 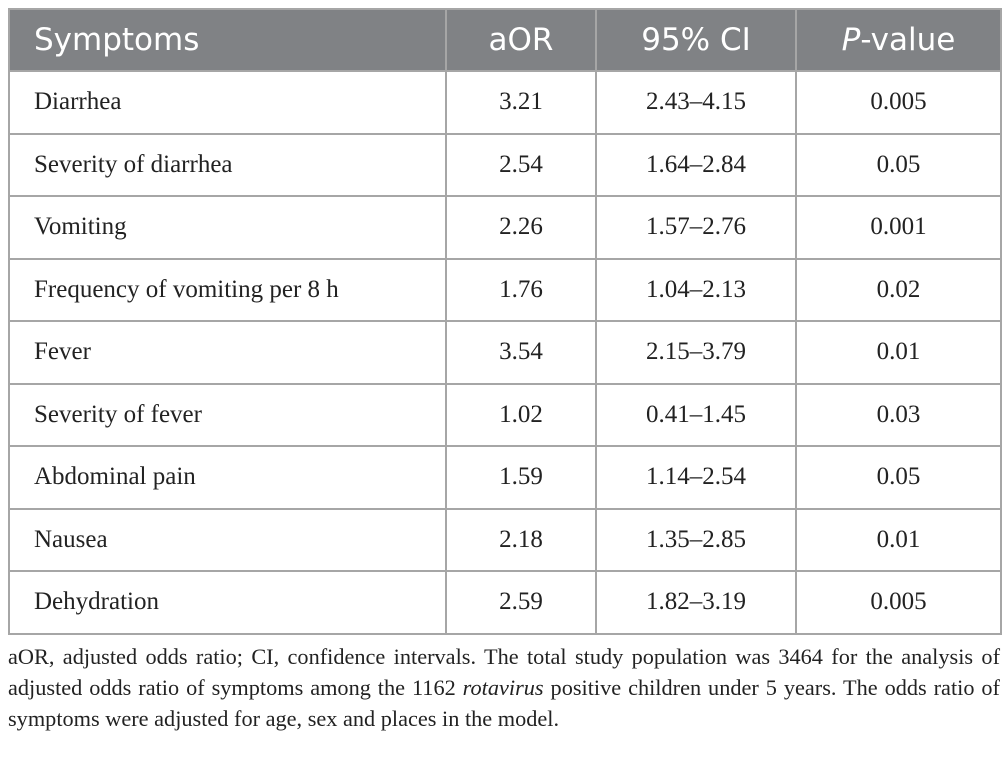 What do you see at coordinates (227, 477) in the screenshot?
I see `symptom-cell: Abdominal pain` at bounding box center [227, 477].